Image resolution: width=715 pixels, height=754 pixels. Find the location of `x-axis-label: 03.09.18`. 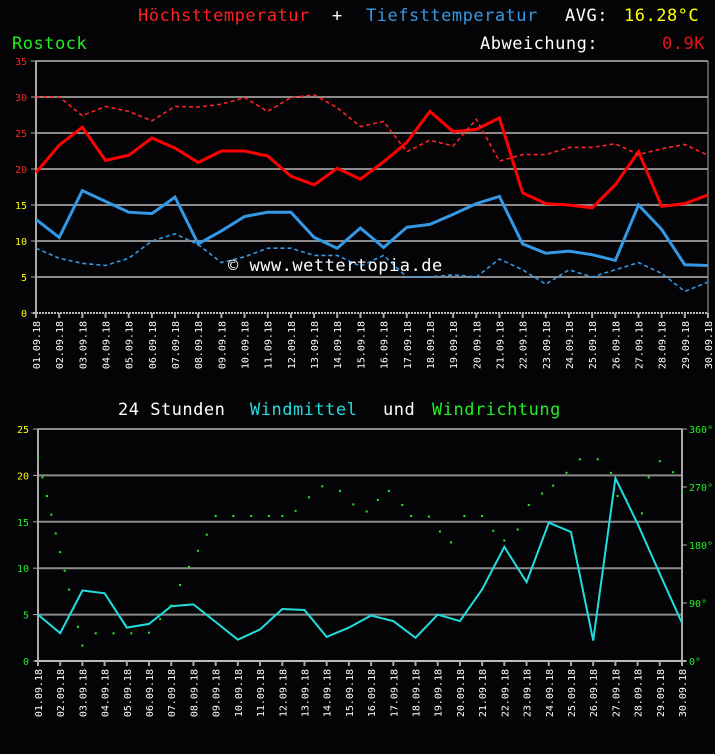

x-axis-label: 03.09.18 is located at coordinates (83, 345).